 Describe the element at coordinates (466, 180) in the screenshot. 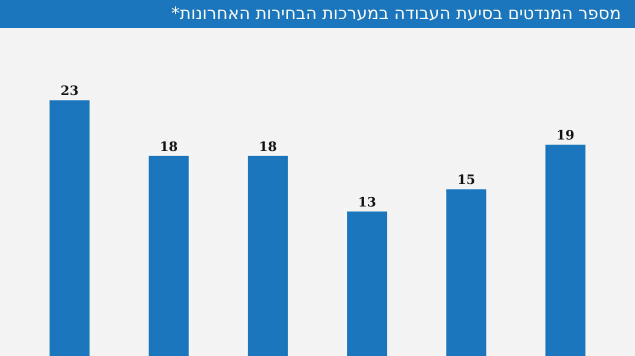

I see `data-label: 15` at that location.